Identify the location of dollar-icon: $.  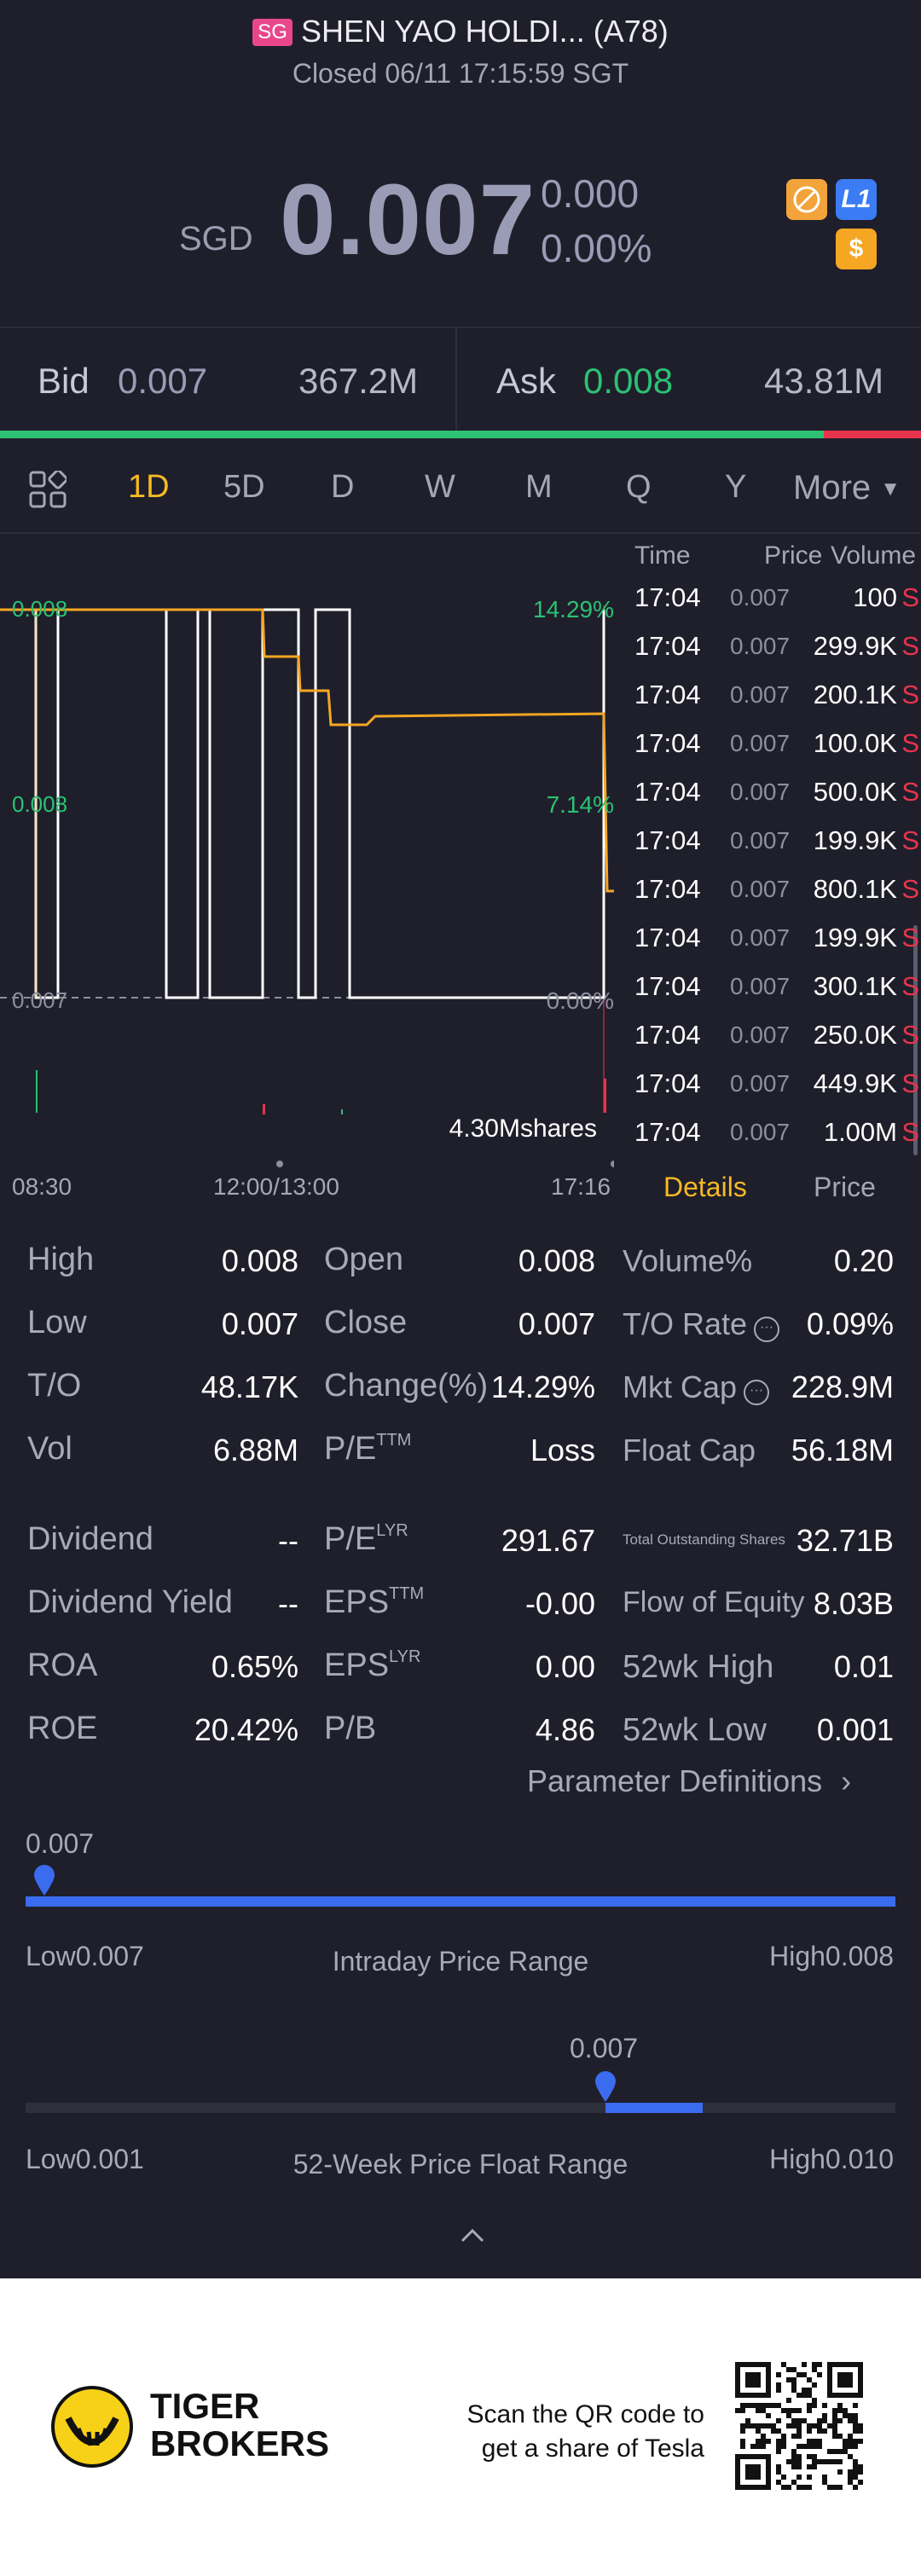
(856, 249).